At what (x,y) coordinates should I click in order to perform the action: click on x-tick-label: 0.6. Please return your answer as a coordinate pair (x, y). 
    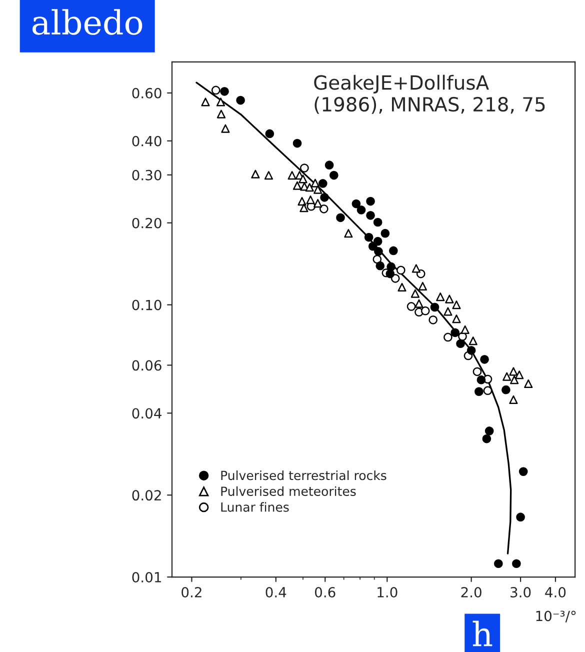
    Looking at the image, I should click on (325, 592).